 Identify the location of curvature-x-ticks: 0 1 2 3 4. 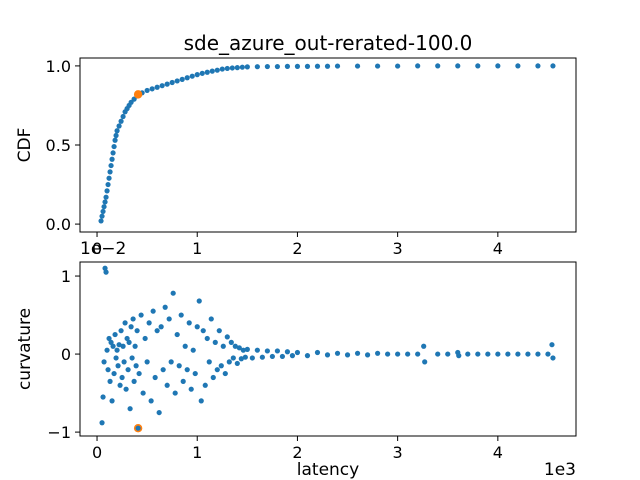
(297, 449).